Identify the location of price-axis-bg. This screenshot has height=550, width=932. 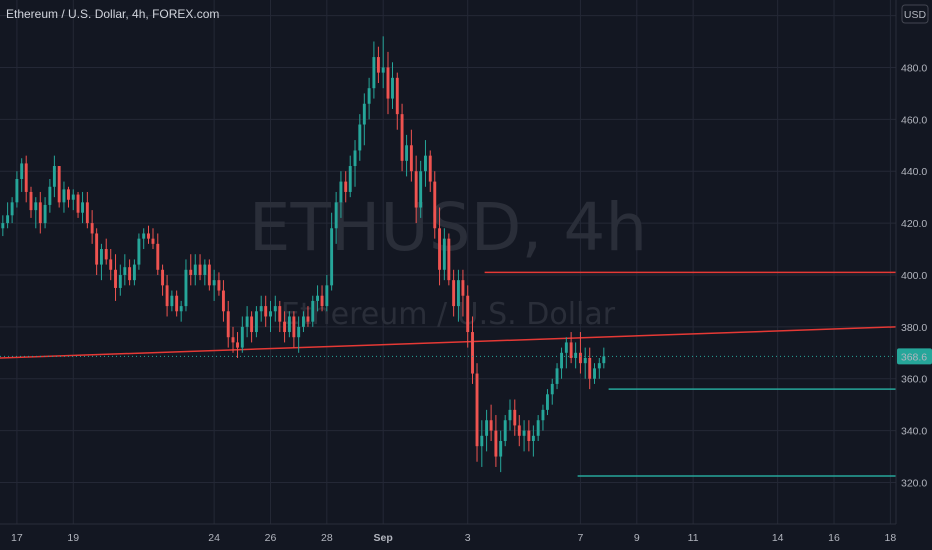
(914, 275).